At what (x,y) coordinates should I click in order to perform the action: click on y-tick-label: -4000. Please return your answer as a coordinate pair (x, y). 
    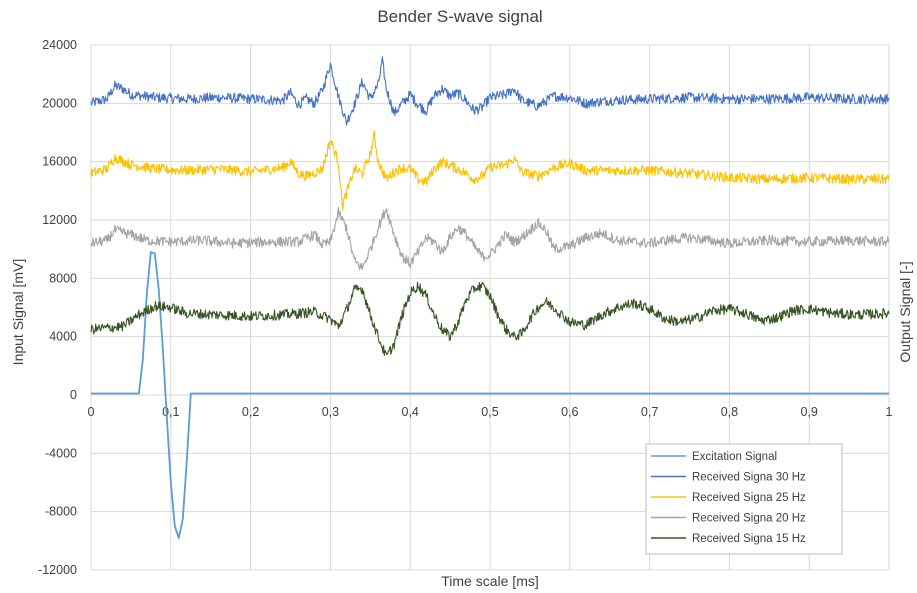
    Looking at the image, I should click on (61, 453).